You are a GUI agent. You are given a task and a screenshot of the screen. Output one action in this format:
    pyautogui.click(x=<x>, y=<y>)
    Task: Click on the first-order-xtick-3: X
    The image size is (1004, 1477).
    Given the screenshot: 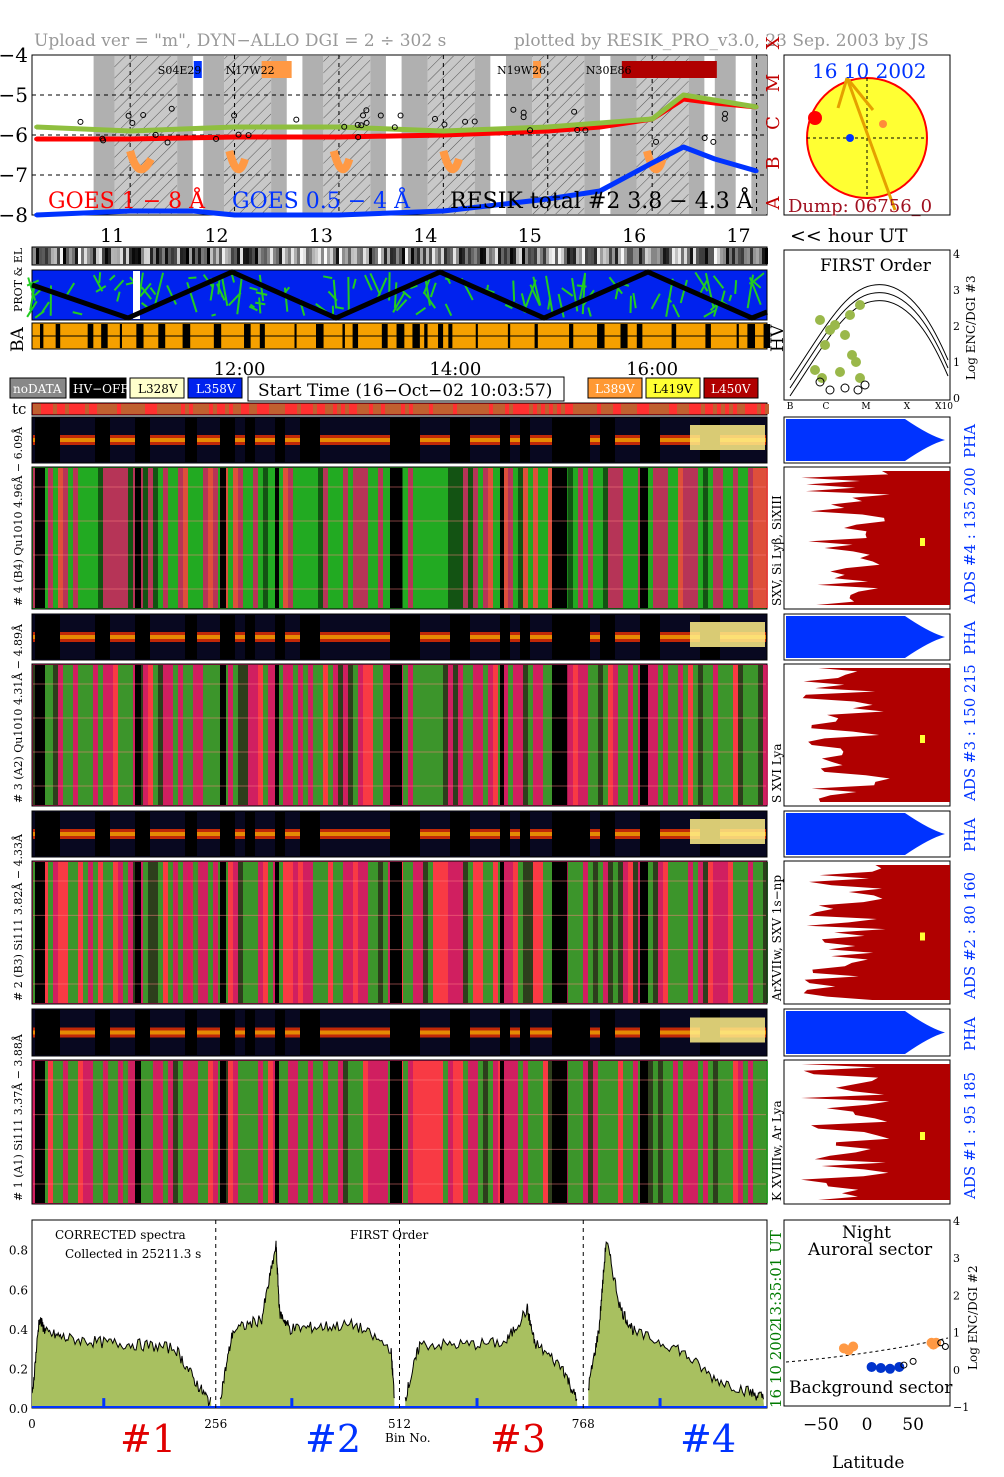 What is the action you would take?
    pyautogui.click(x=907, y=407)
    